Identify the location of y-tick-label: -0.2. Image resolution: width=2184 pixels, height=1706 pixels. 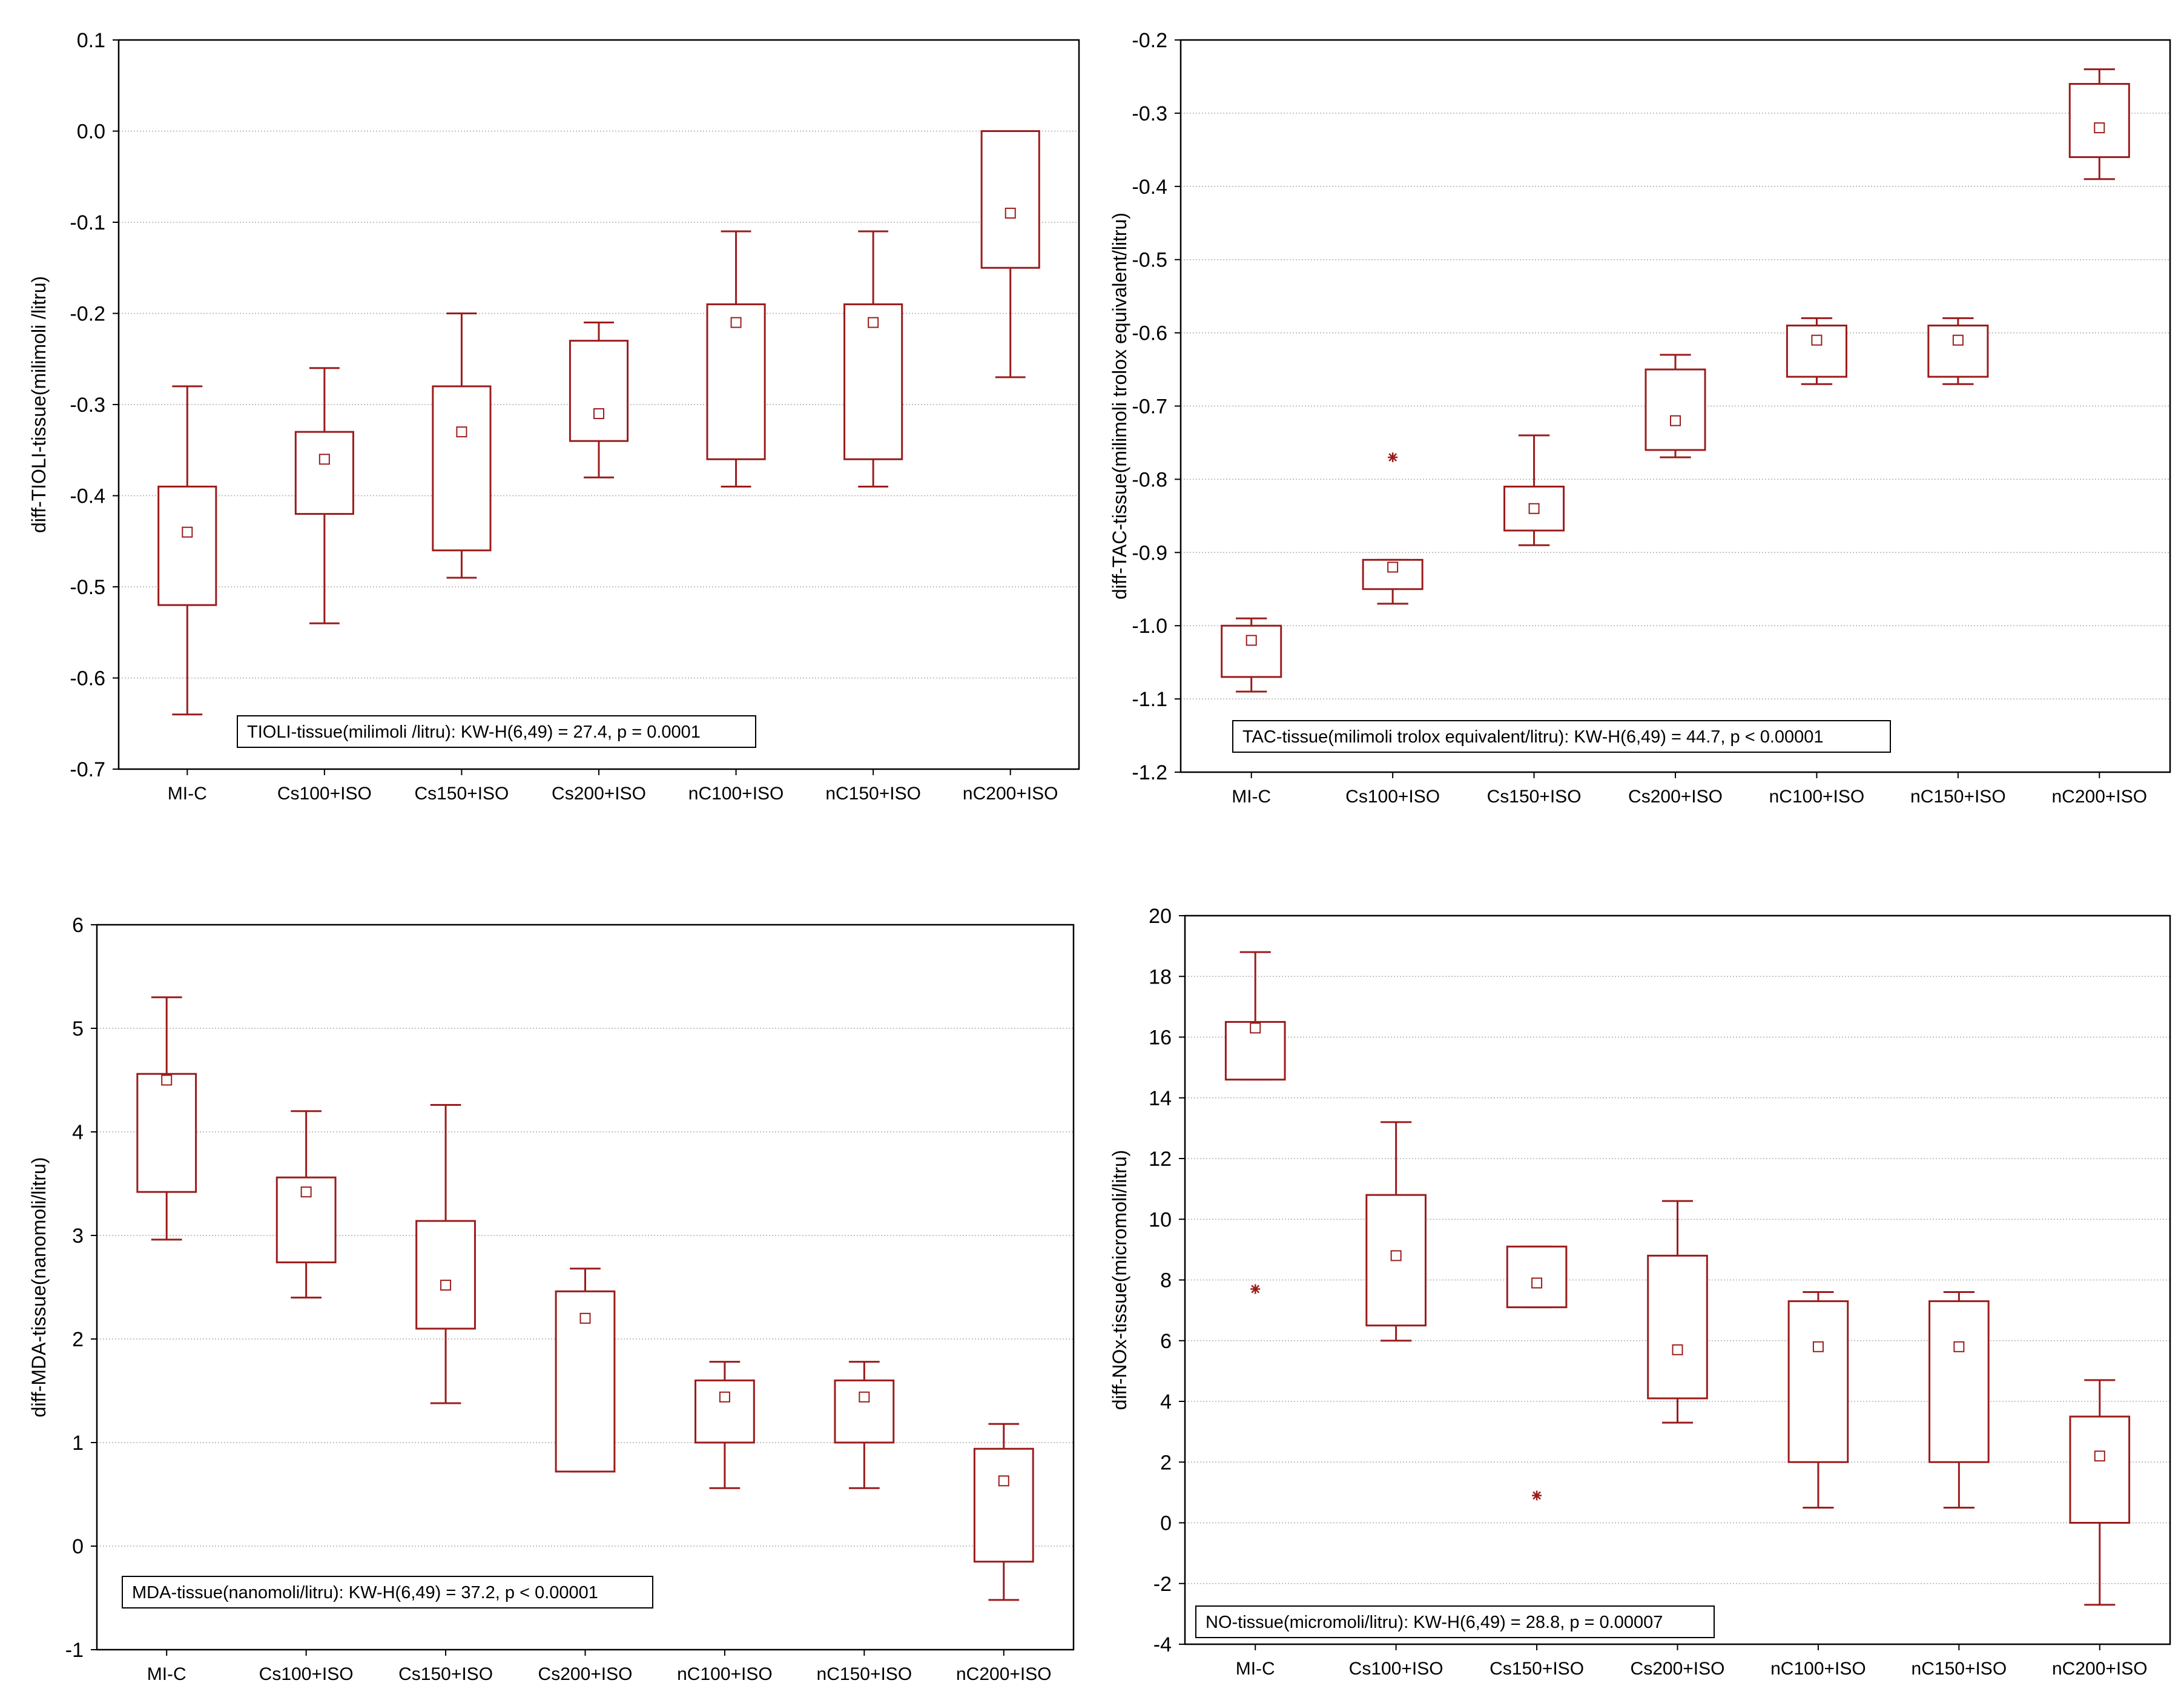
(1149, 40).